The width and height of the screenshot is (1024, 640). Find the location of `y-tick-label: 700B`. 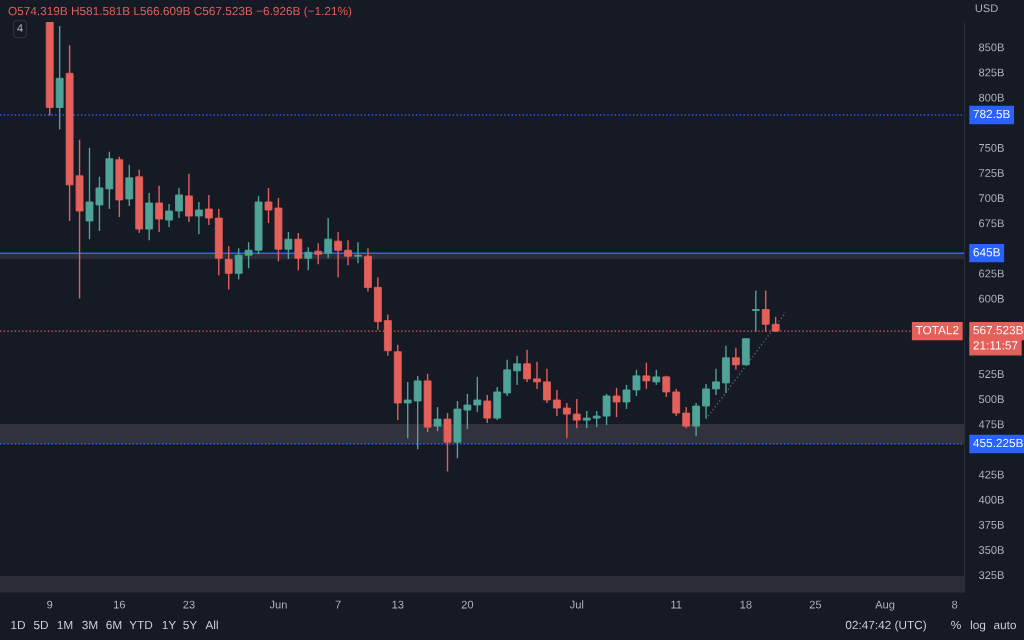

y-tick-label: 700B is located at coordinates (991, 198).